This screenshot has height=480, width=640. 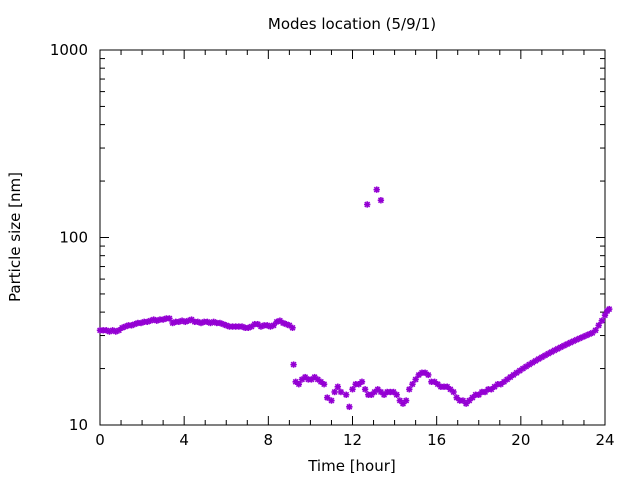 What do you see at coordinates (184, 440) in the screenshot?
I see `x-tick-label: 4` at bounding box center [184, 440].